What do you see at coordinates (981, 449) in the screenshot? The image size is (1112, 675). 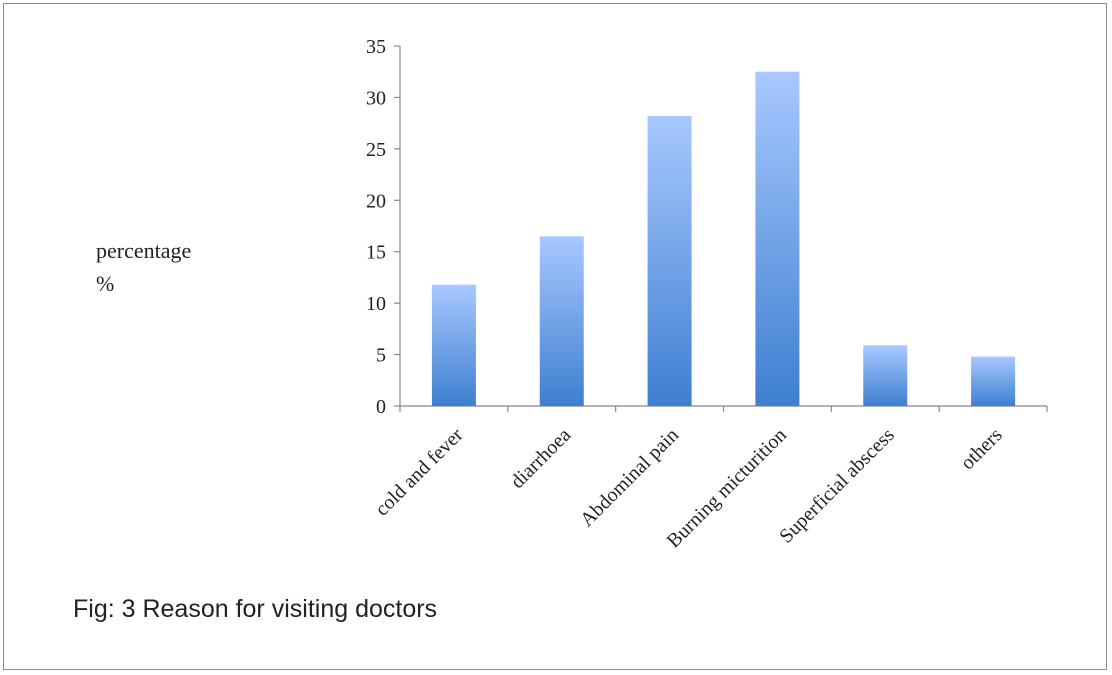 I see `x-category-label: others` at bounding box center [981, 449].